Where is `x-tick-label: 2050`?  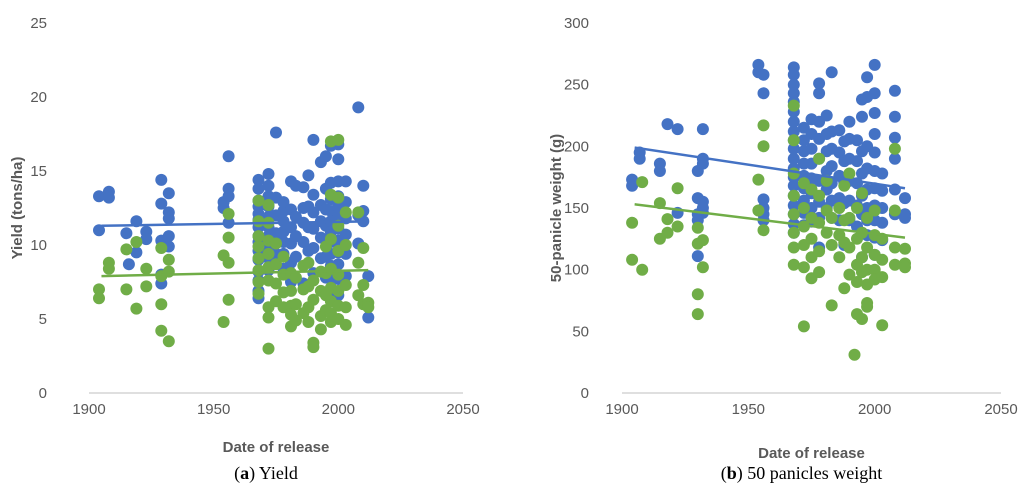
x-tick-label: 2050 is located at coordinates (462, 409).